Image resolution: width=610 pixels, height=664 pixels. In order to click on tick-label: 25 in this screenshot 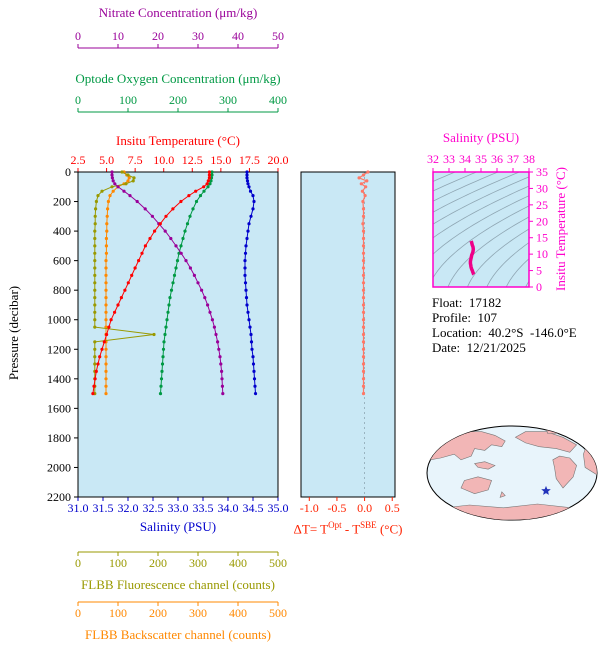, I will do `click(542, 205)`.